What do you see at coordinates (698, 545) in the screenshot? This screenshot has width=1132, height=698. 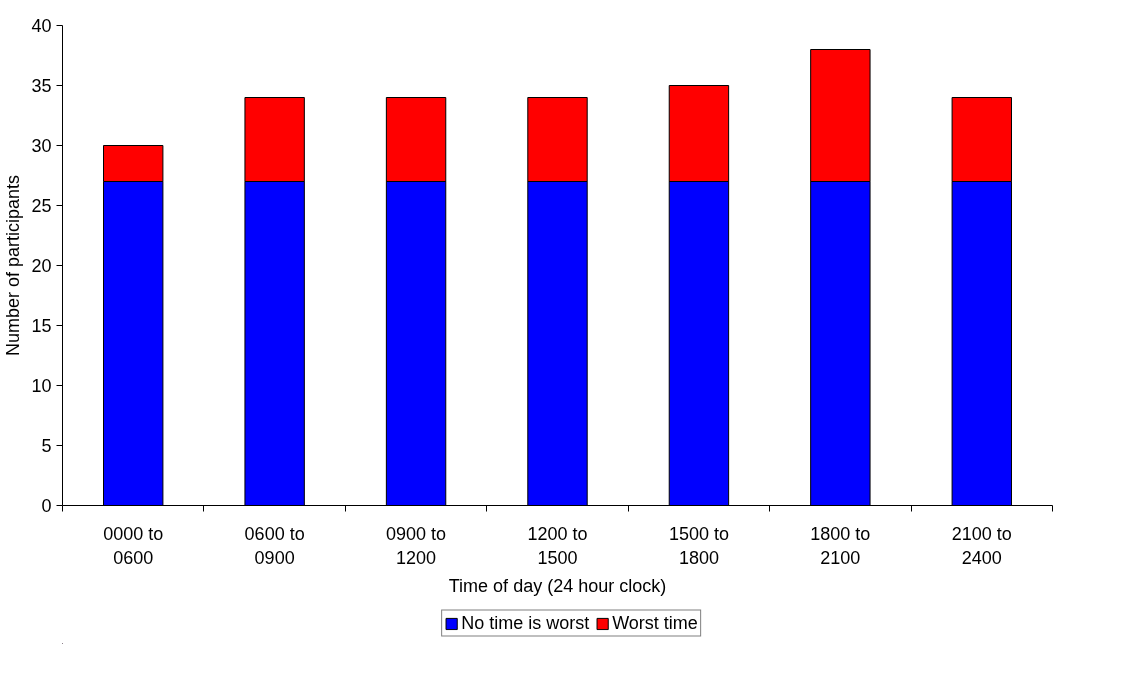 I see `x-tick-label: 1500 to 1800` at bounding box center [698, 545].